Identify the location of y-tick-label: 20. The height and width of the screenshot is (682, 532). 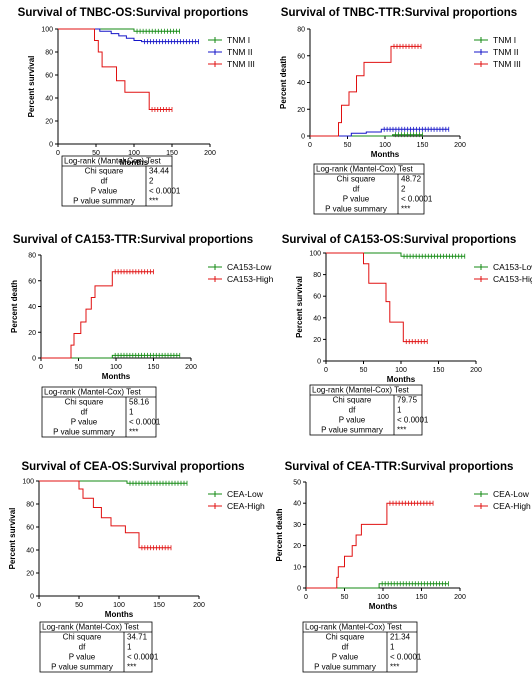
(301, 110).